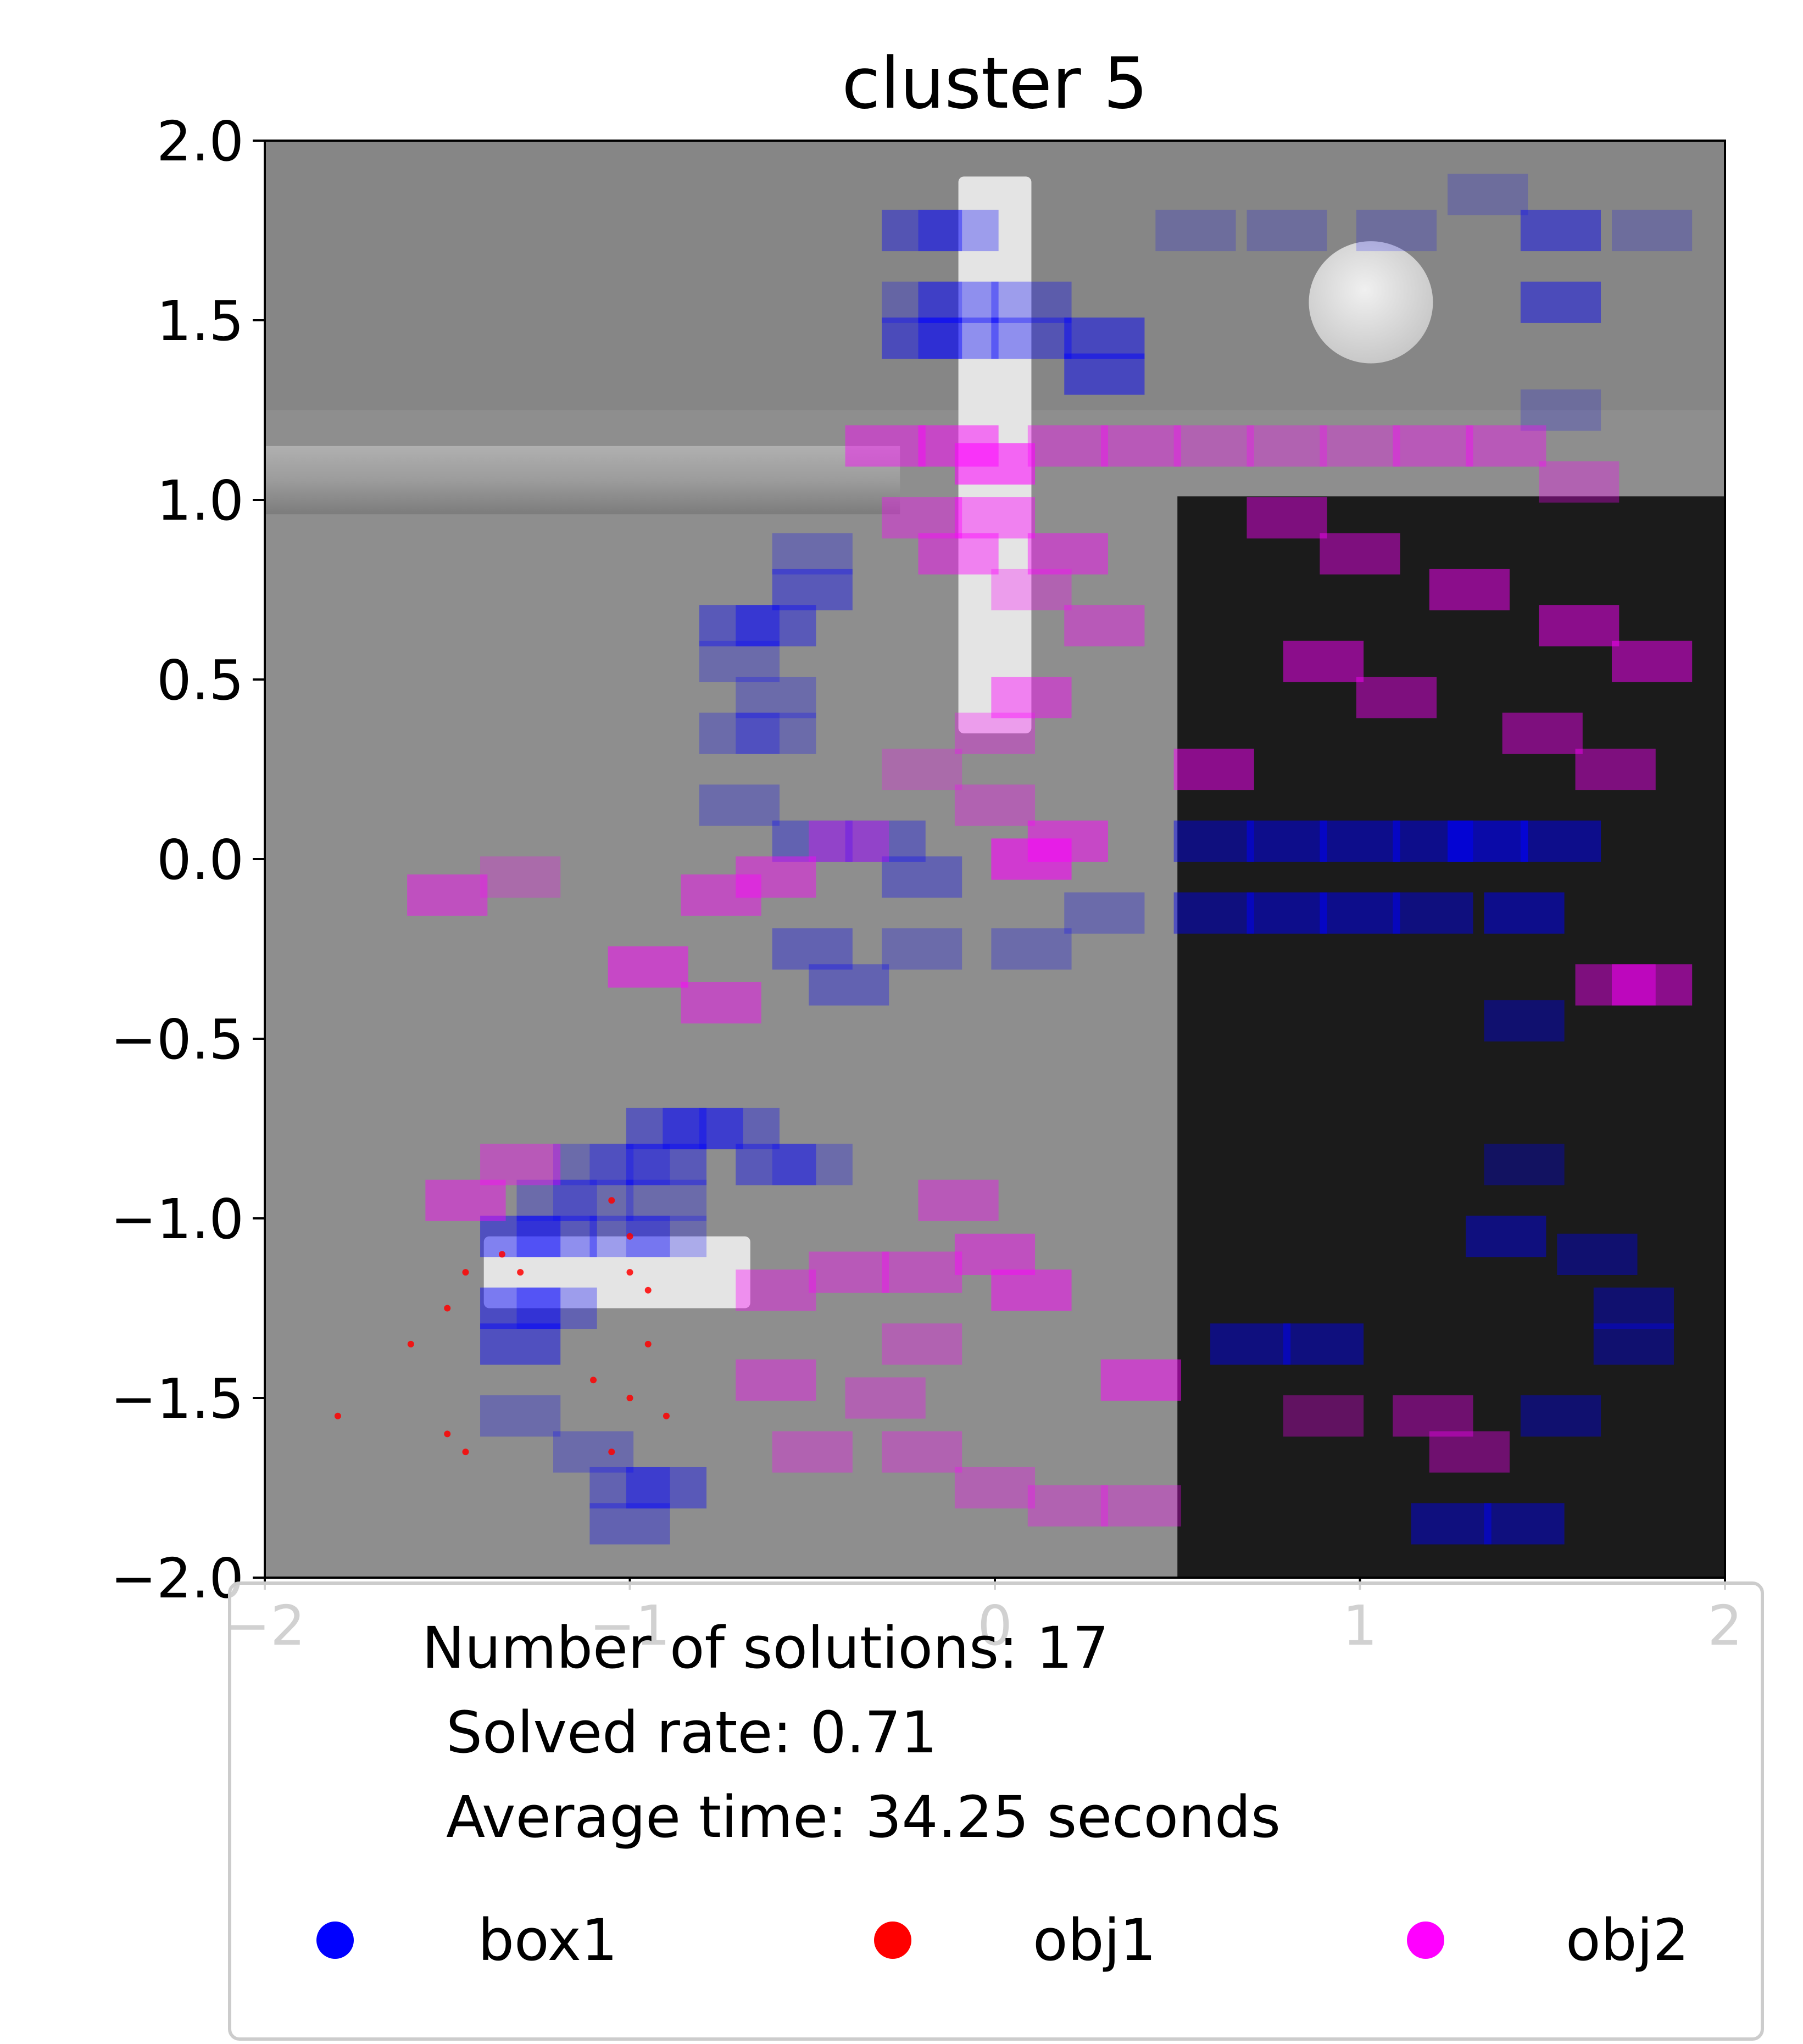 This screenshot has width=1803, height=2044. I want to click on legend-label-box1: box1, so click(547, 1941).